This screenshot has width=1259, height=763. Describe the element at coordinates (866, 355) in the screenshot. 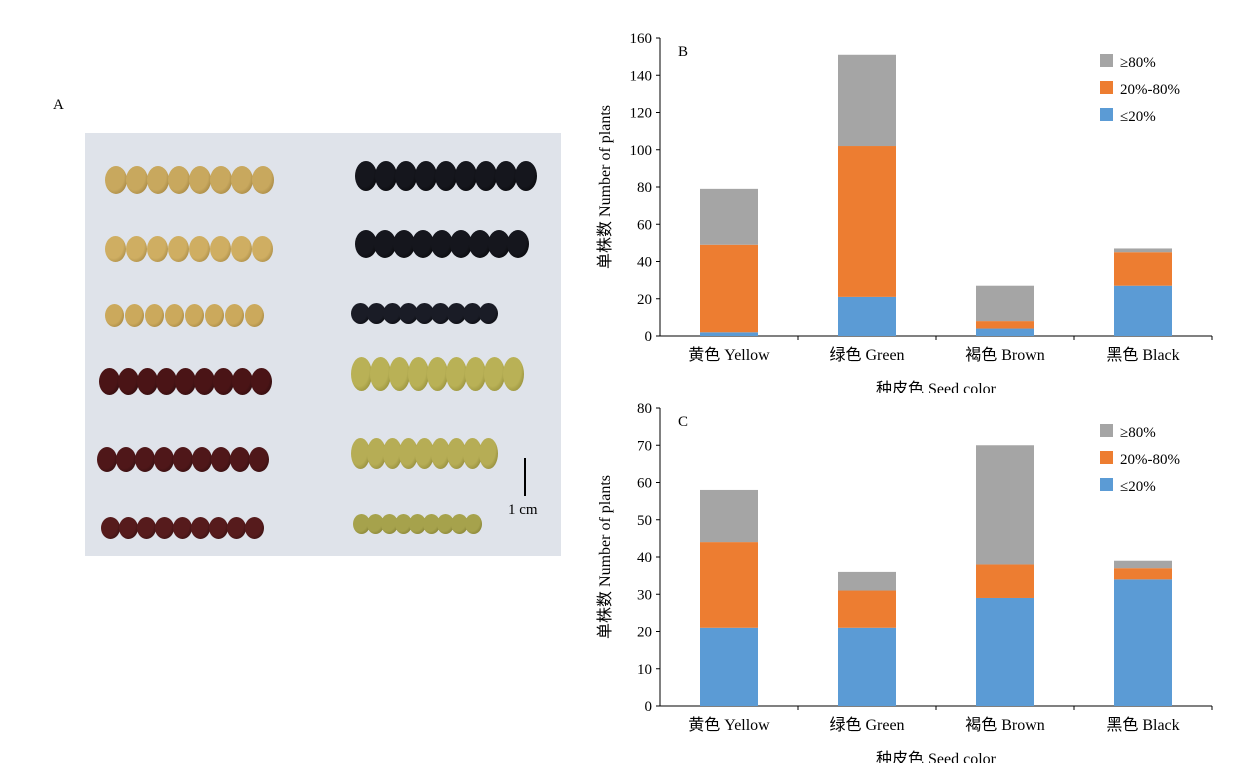

I see `chart-b-xtick-label-1: 绿色 Green` at that location.